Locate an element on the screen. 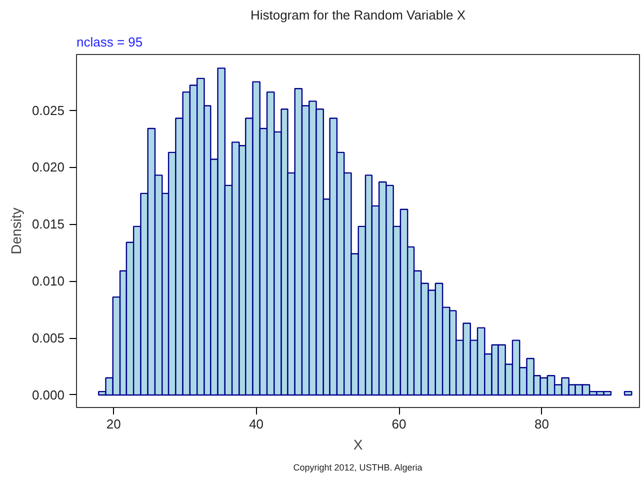 The height and width of the screenshot is (477, 643). y-tick-label: 0.000 is located at coordinates (48, 394).